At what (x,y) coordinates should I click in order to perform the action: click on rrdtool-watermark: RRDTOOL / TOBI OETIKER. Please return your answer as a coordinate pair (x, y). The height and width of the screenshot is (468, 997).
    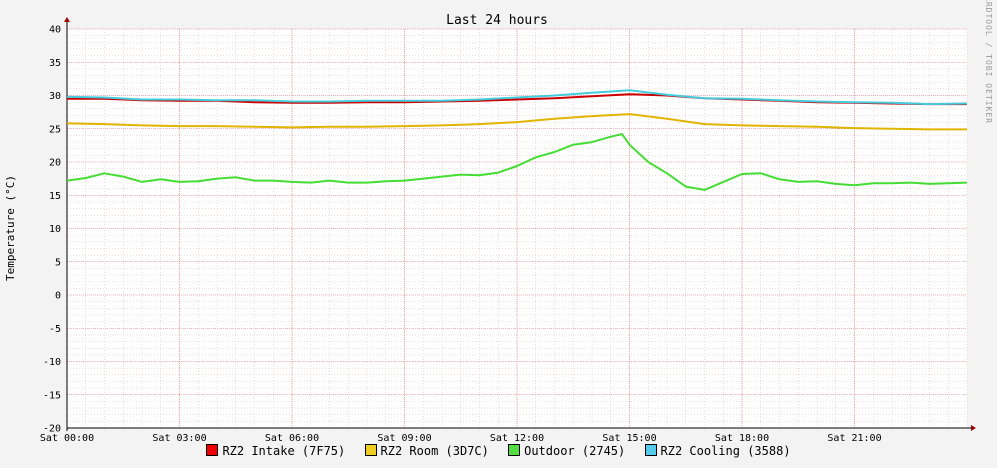
    Looking at the image, I should click on (988, 62).